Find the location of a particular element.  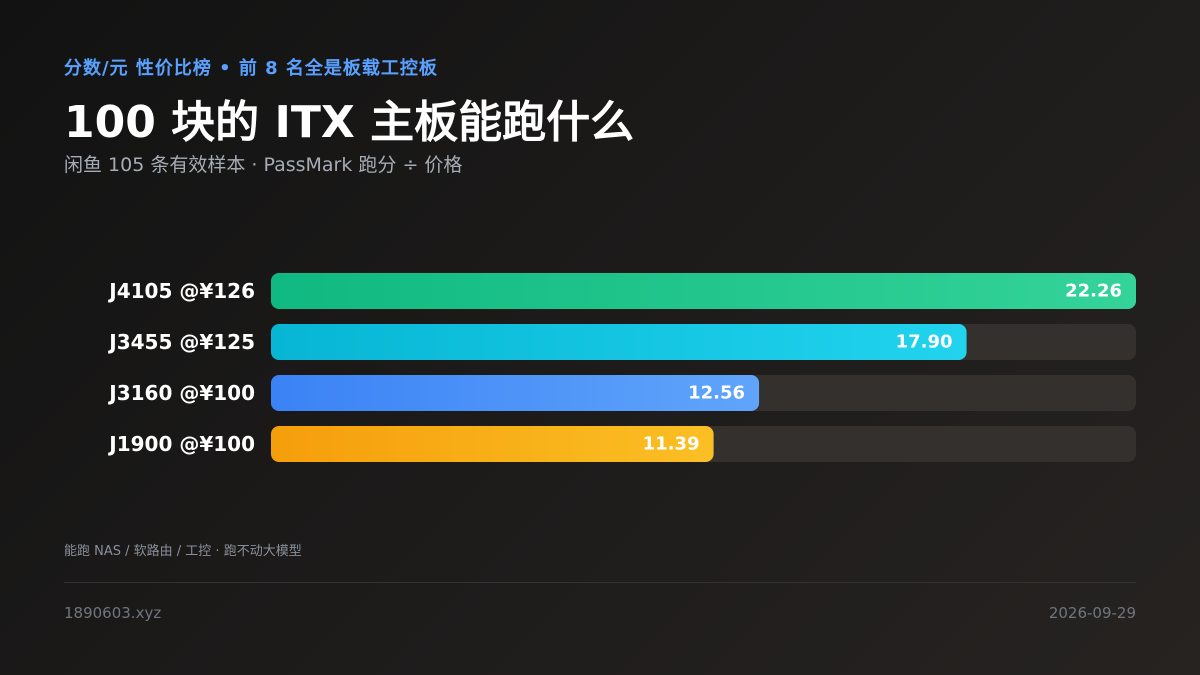

value-label: 17.90 is located at coordinates (924, 342).